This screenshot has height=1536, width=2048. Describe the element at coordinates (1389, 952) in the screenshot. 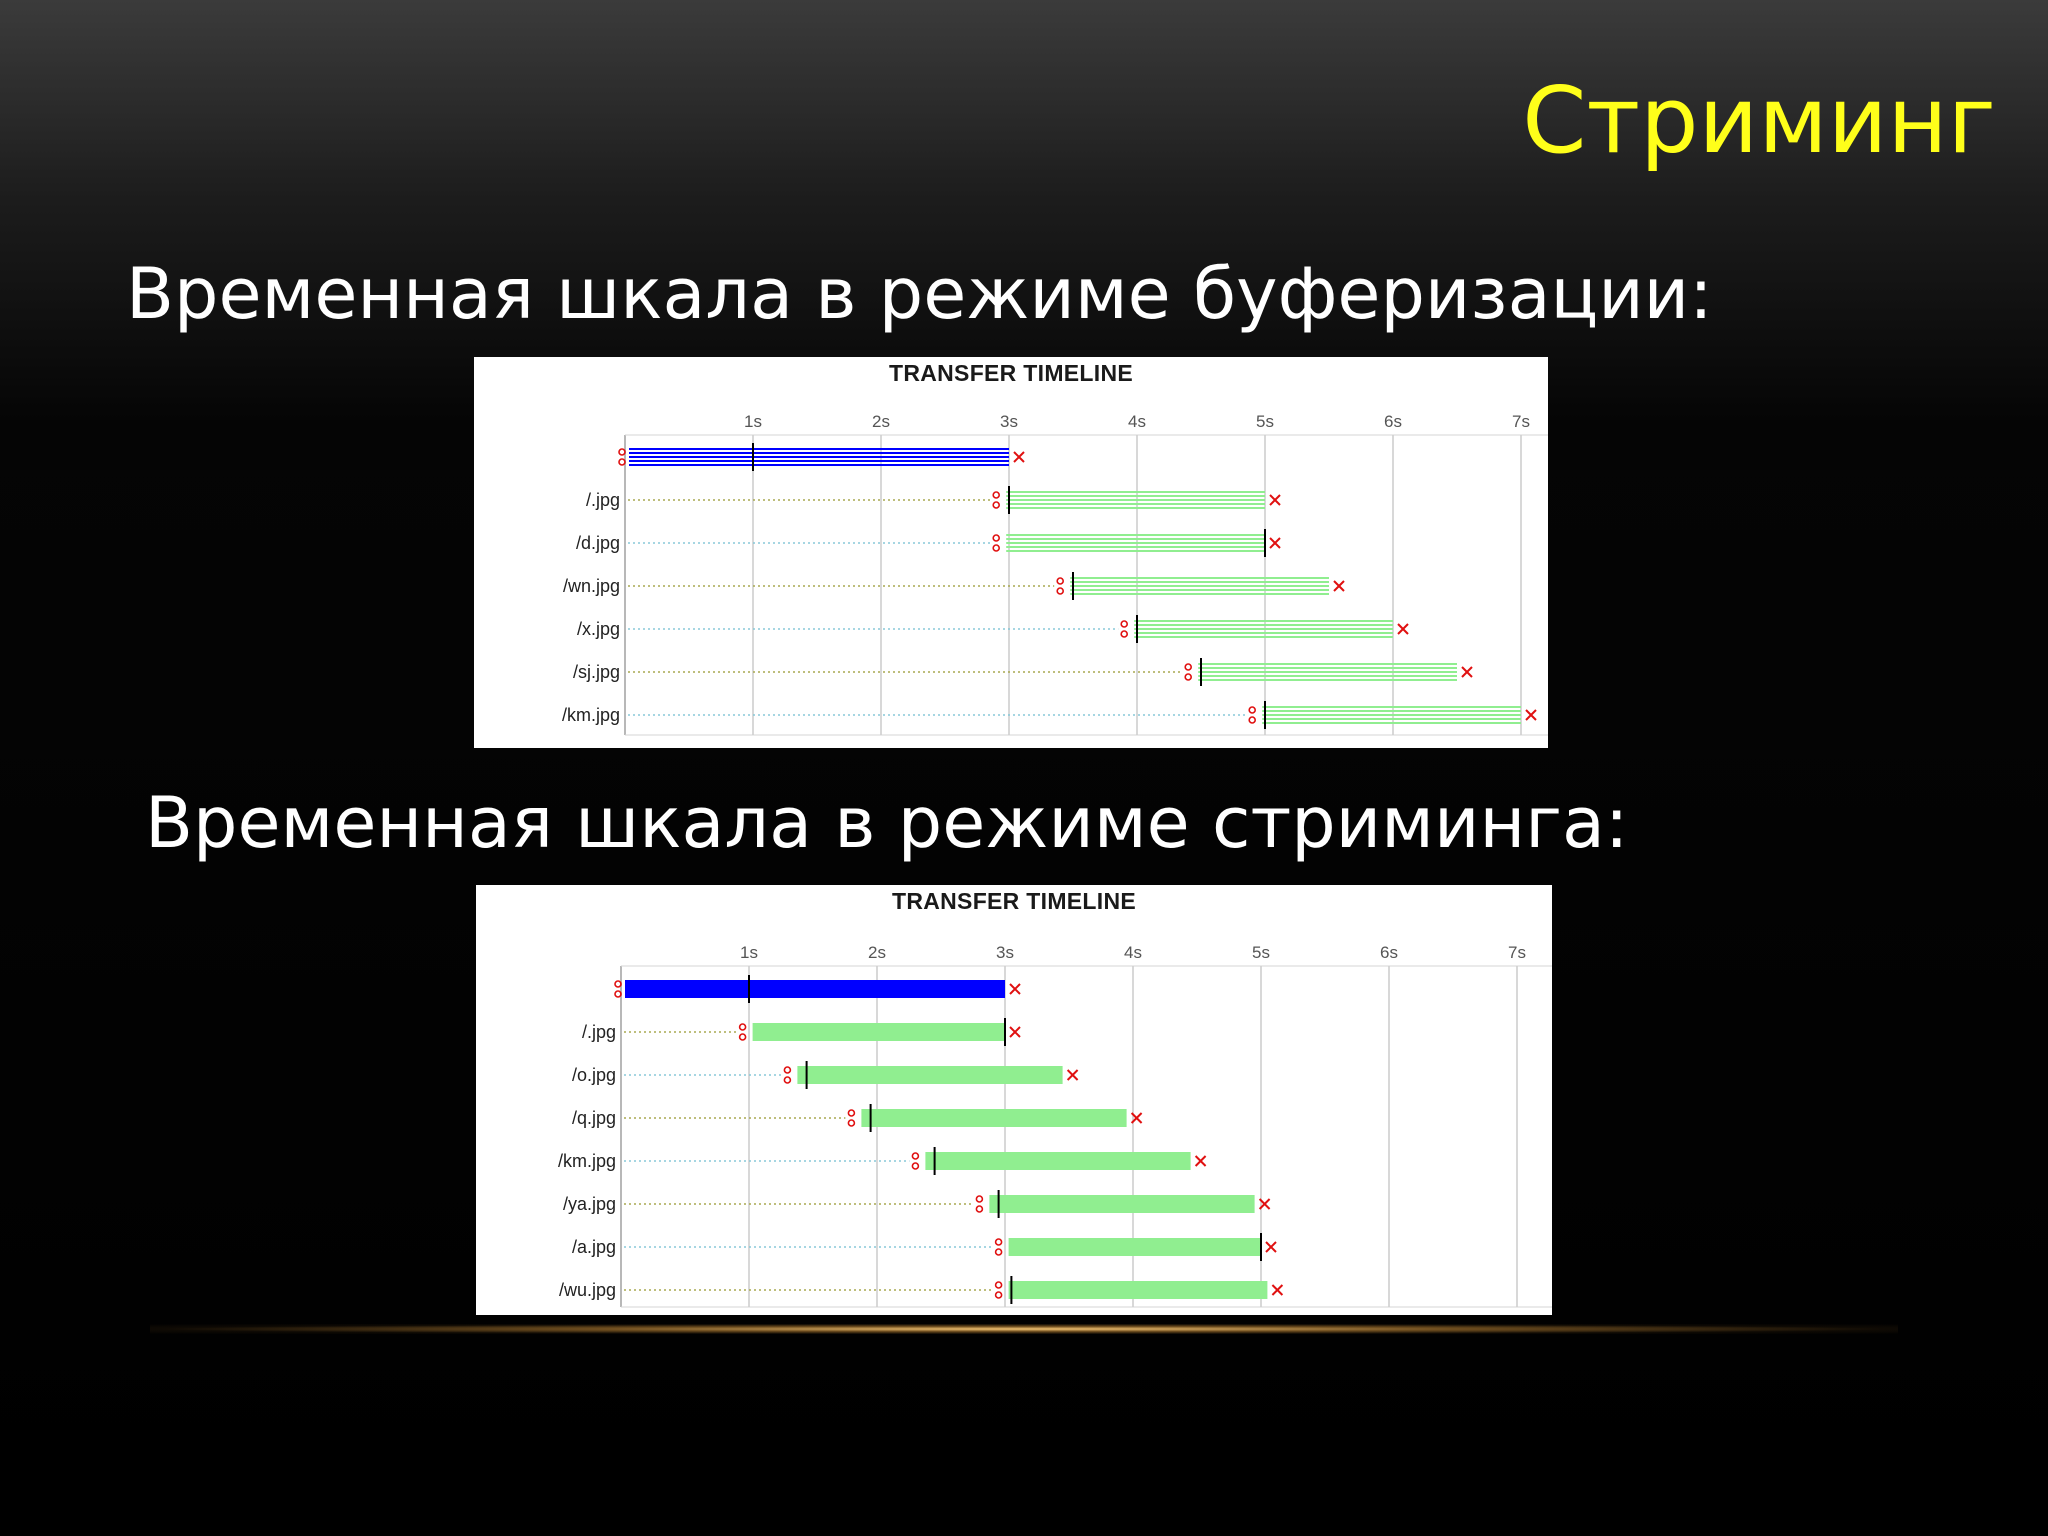

I see `x-tick-label: 6s` at that location.